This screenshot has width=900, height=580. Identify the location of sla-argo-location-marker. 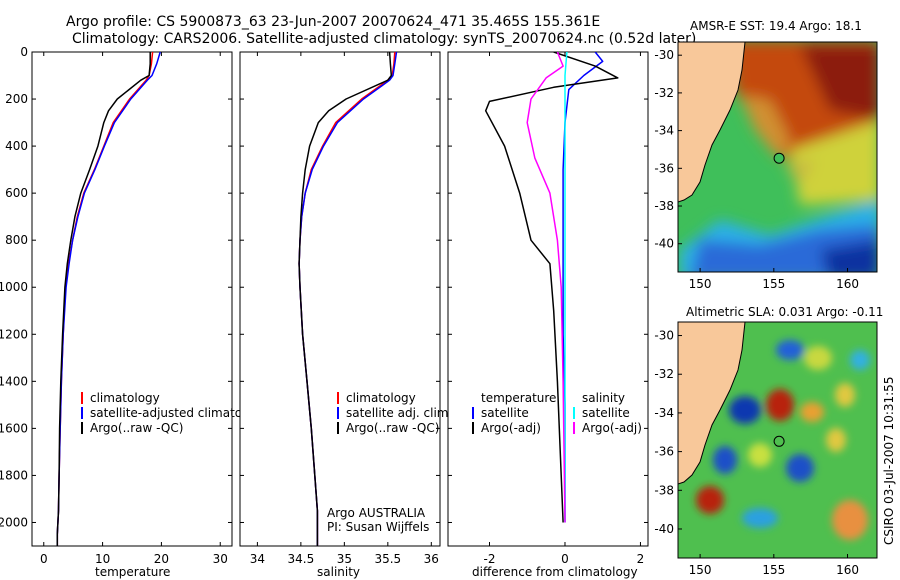
(779, 441).